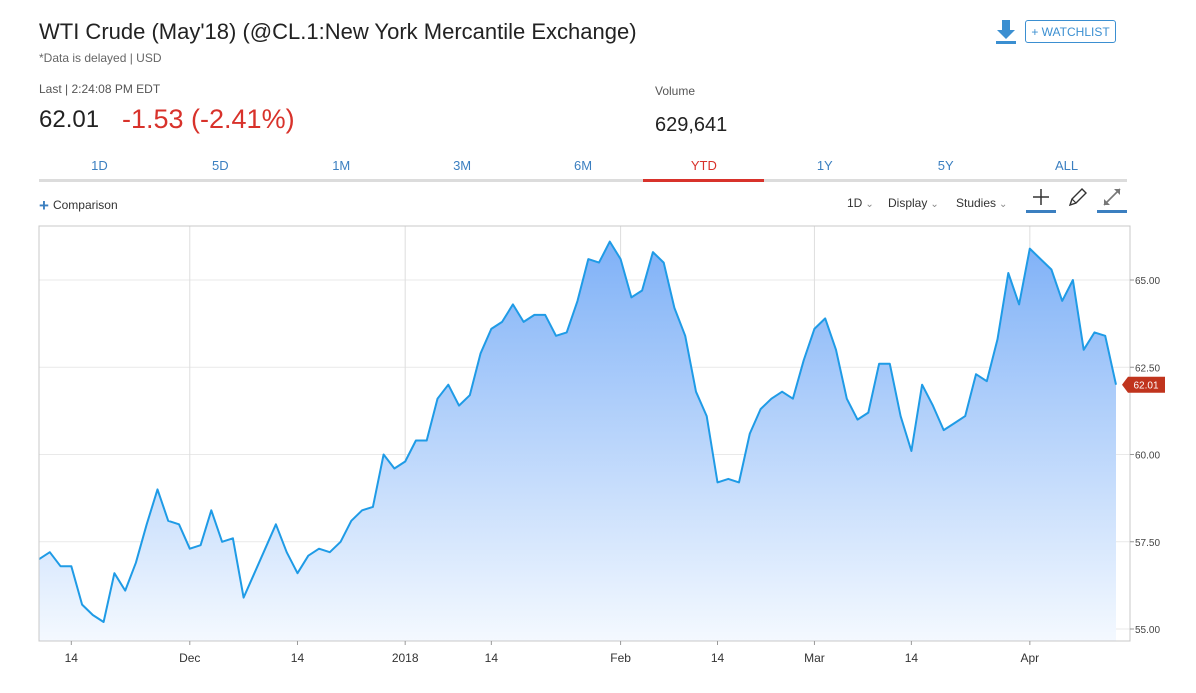 The image size is (1196, 693). What do you see at coordinates (1029, 658) in the screenshot?
I see `x-tick-label: Apr` at bounding box center [1029, 658].